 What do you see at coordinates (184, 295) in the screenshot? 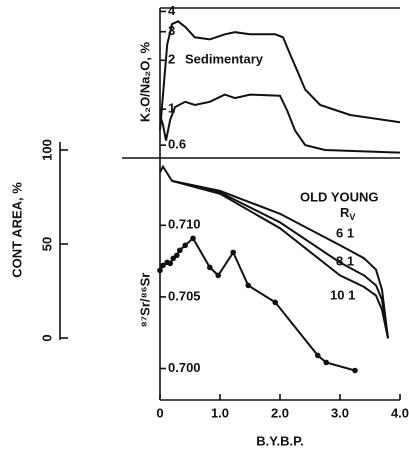
I see `y-tick-label: 0.705` at bounding box center [184, 295].